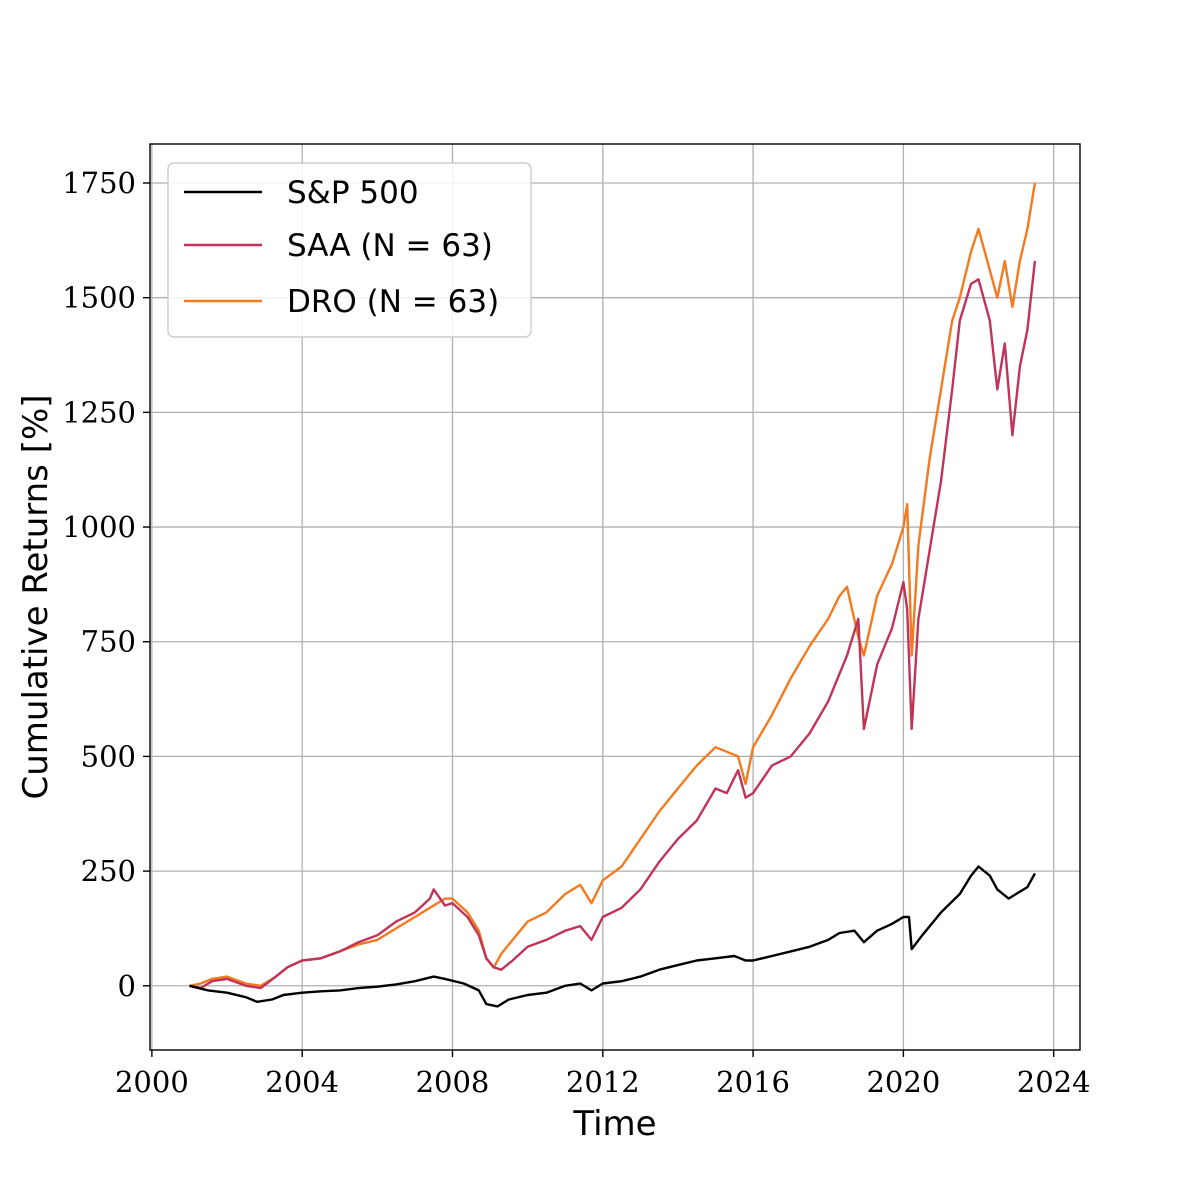  I want to click on x-axis-ticks: 2000 2004 2008 2012 2016 2020 2024, so click(603, 1074).